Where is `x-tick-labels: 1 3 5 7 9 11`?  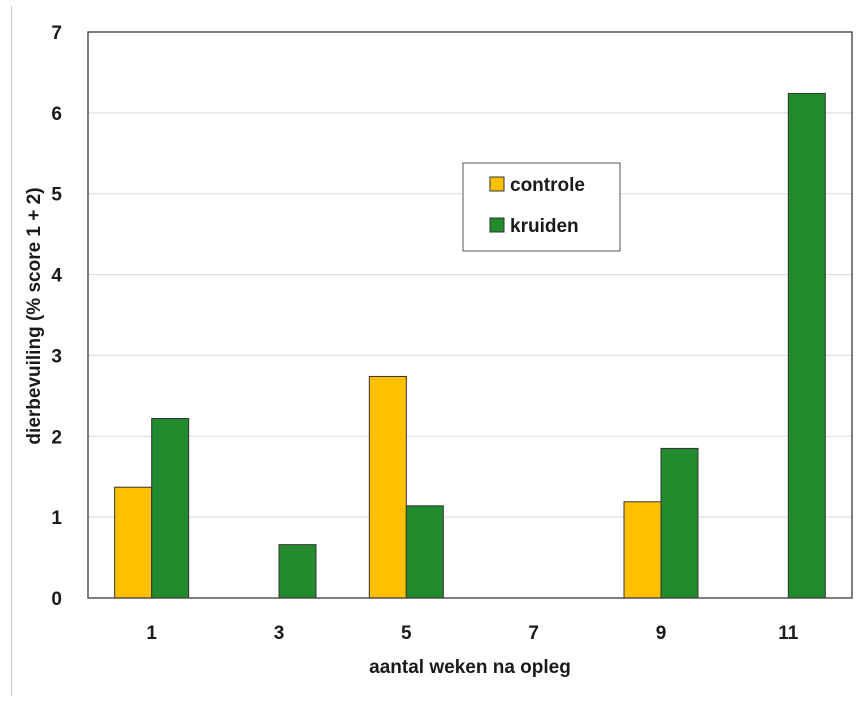
x-tick-labels: 1 3 5 7 9 11 is located at coordinates (472, 633).